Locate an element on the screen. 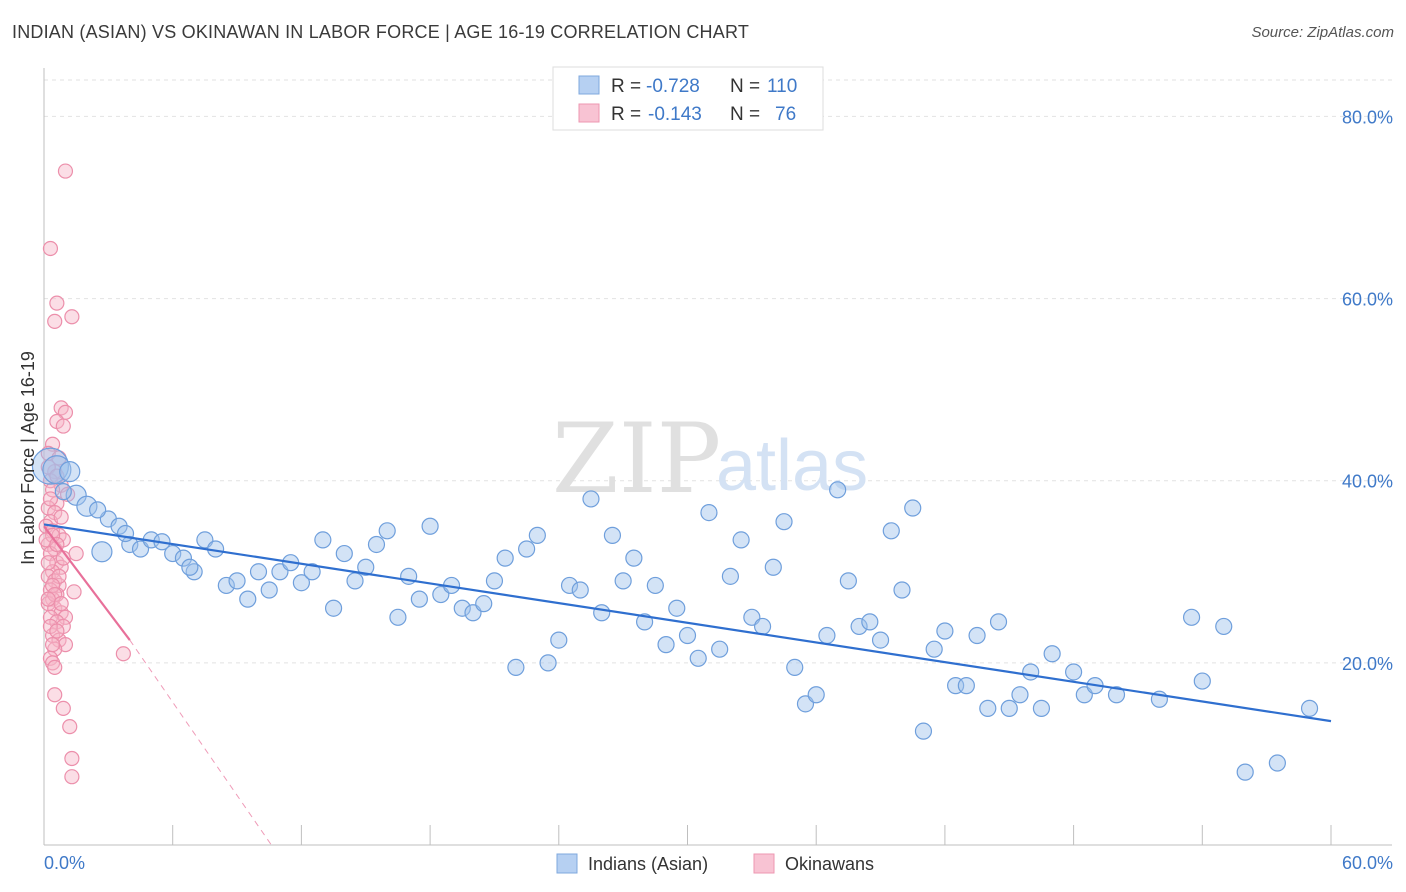 This screenshot has height=892, width=1406. watermark: ZIP atlas is located at coordinates (710, 459).